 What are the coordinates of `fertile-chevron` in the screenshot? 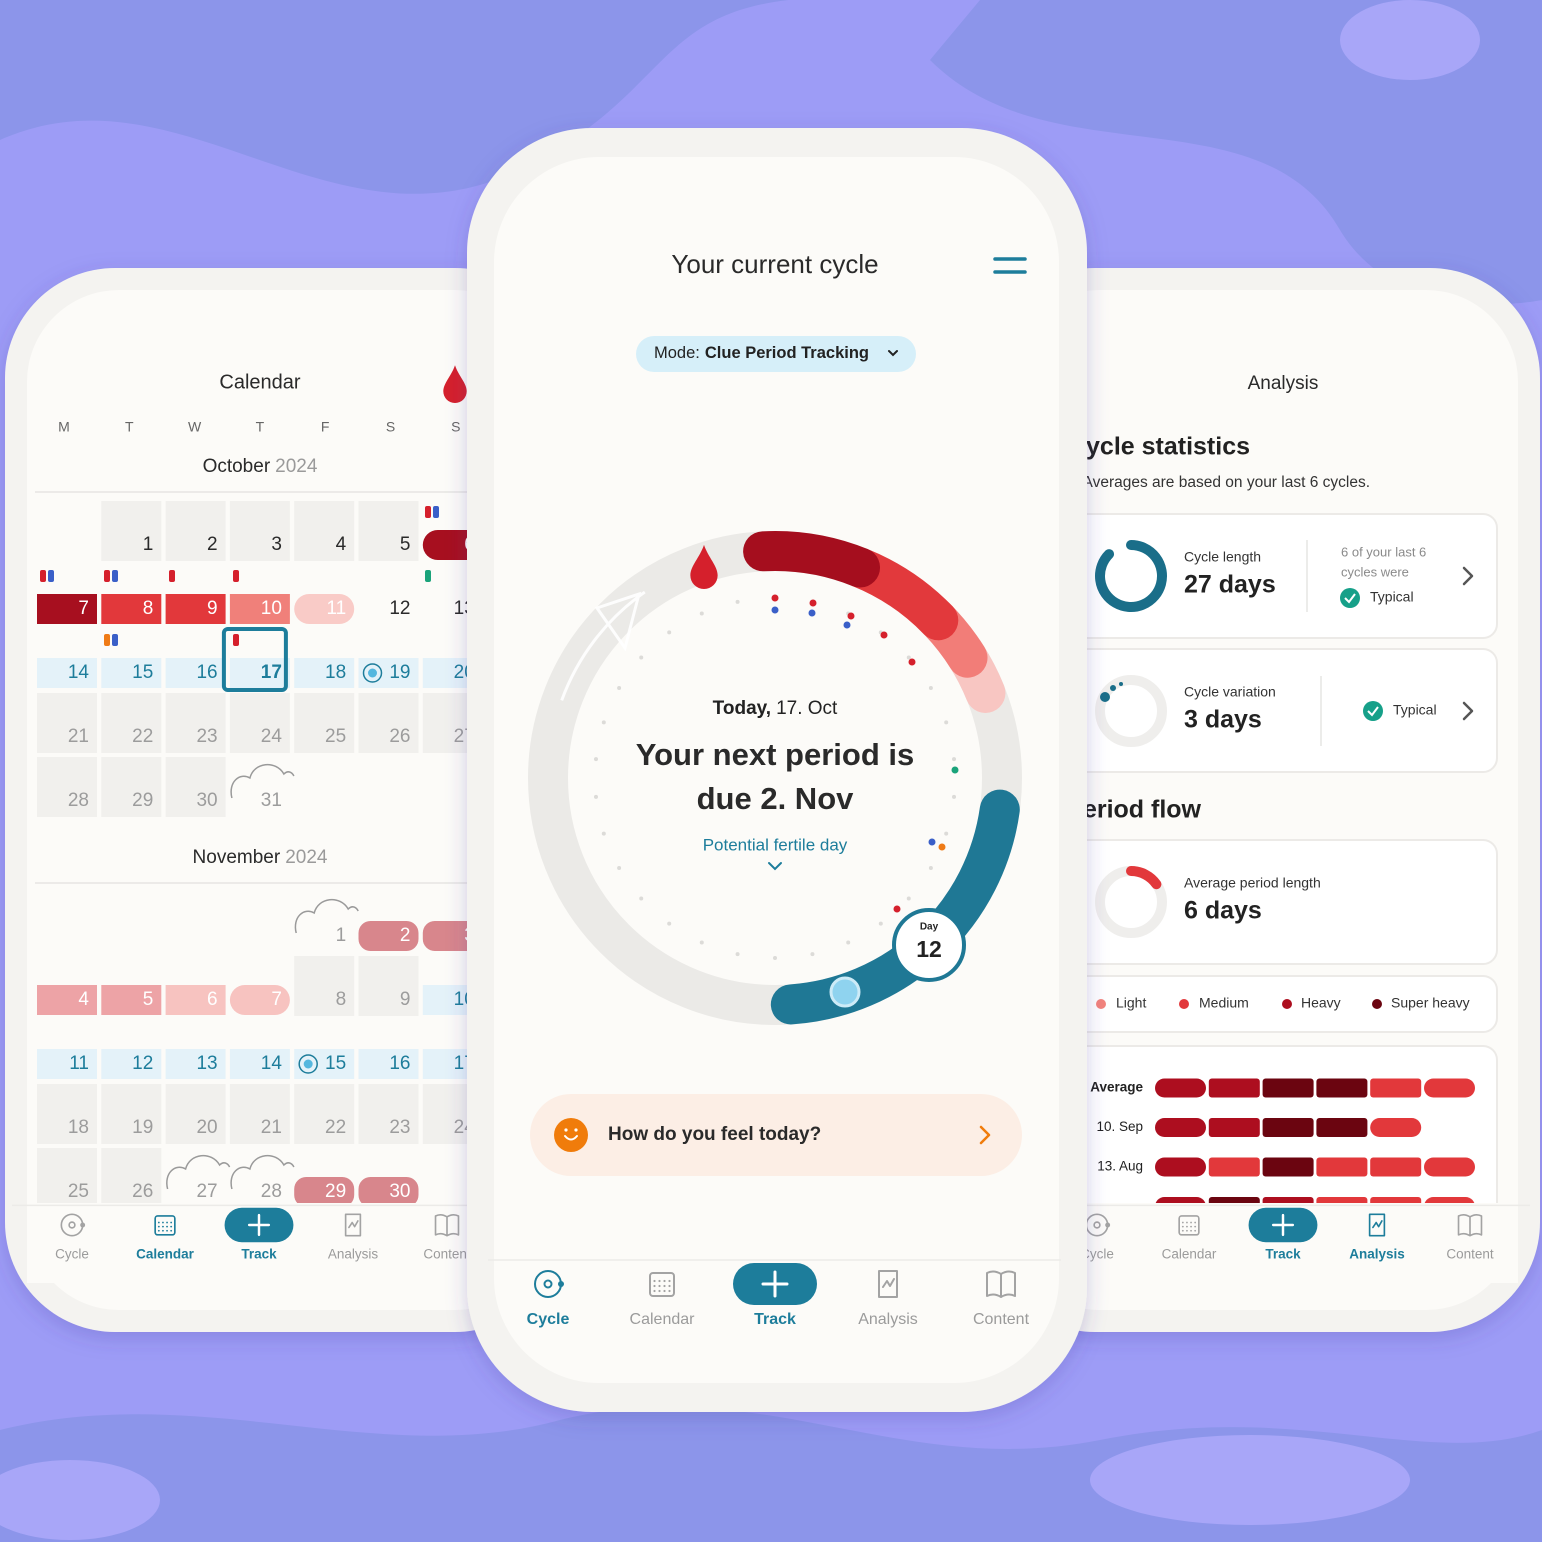 It's located at (775, 866).